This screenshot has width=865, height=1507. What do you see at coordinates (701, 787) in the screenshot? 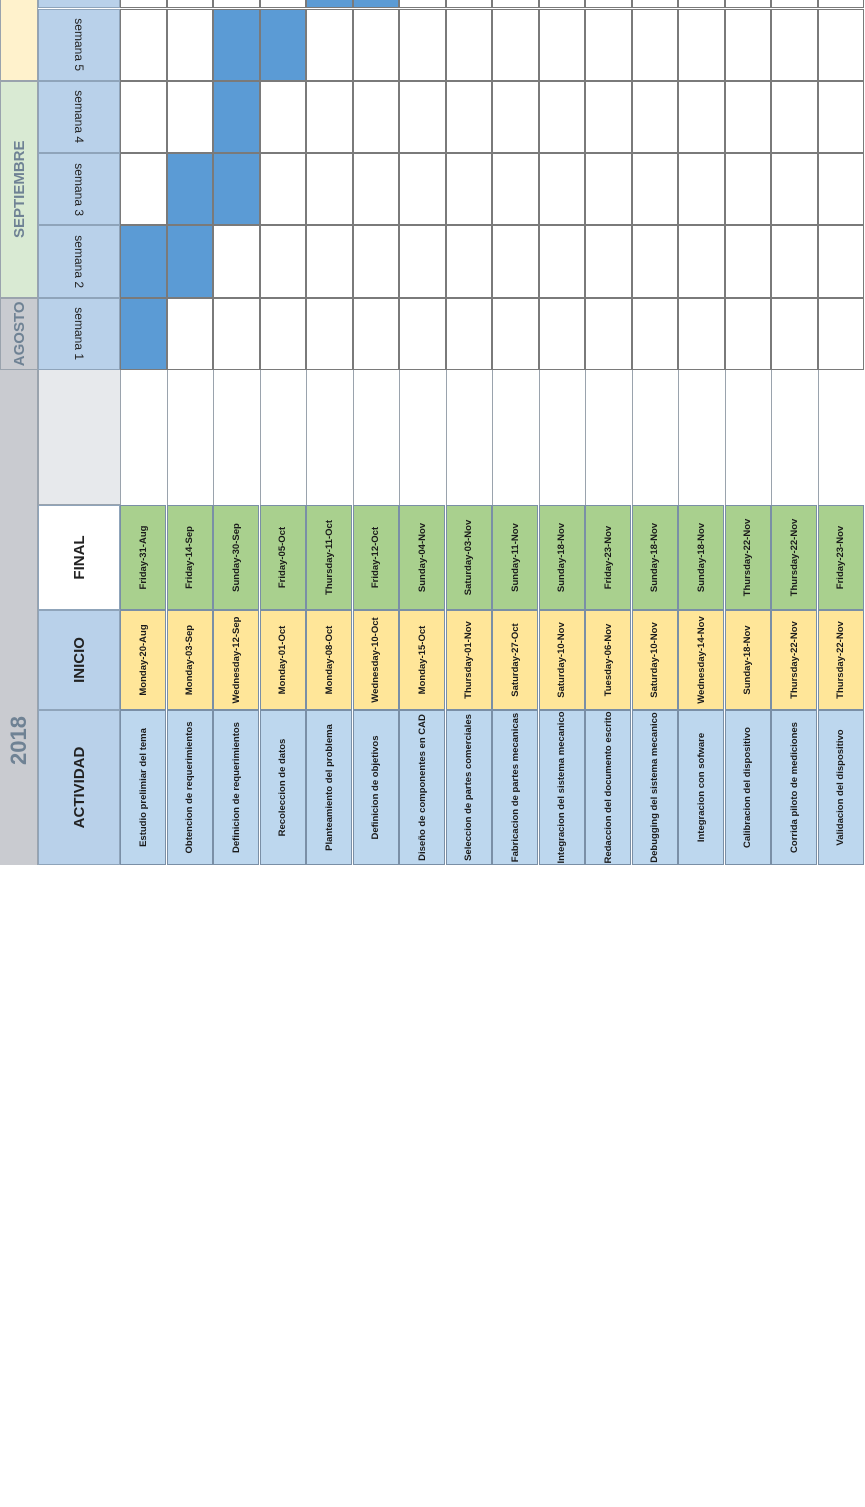
I see `actividad-cell: Integracion con sofware` at bounding box center [701, 787].